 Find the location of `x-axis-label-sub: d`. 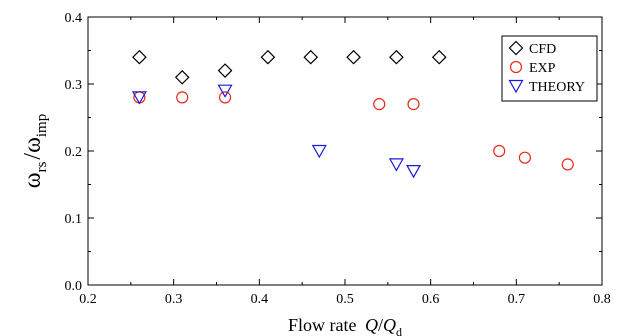

x-axis-label-sub: d is located at coordinates (399, 330).